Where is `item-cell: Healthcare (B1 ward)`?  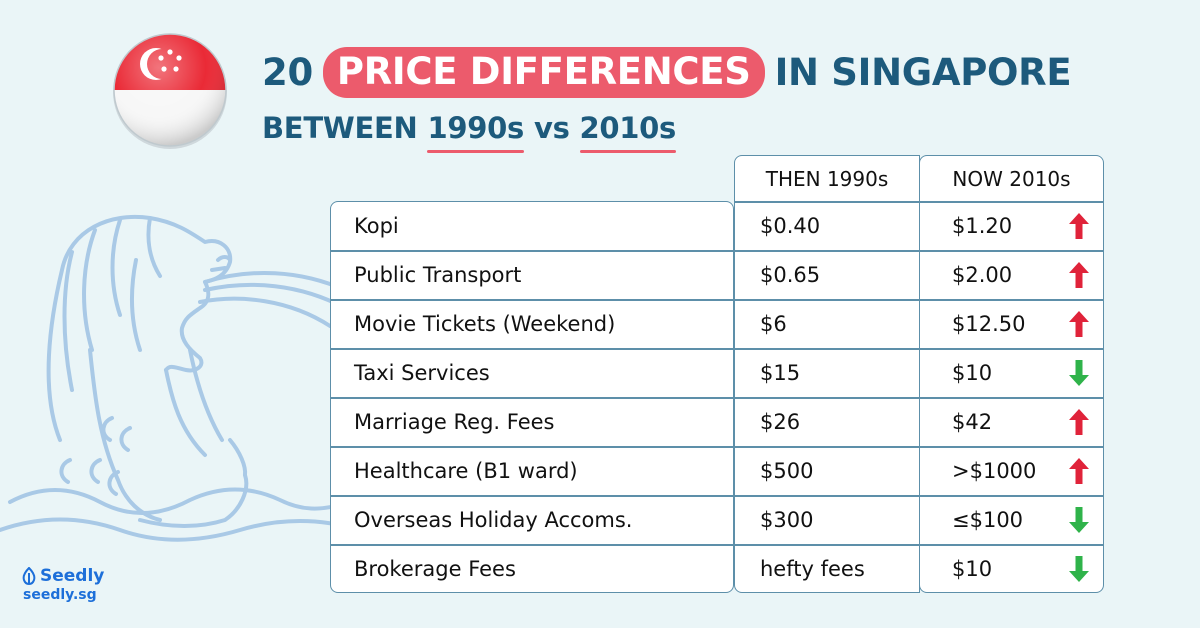
item-cell: Healthcare (B1 ward) is located at coordinates (466, 470).